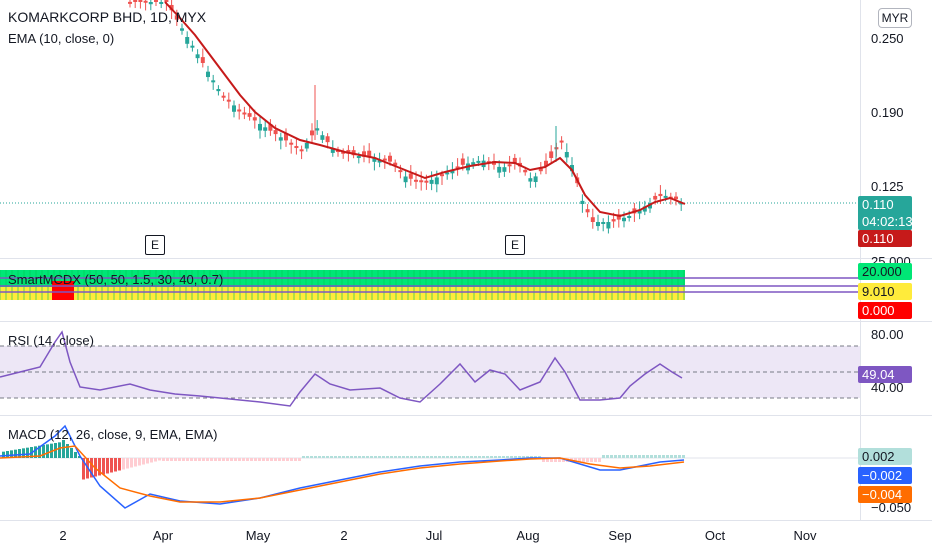 Image resolution: width=932 pixels, height=550 pixels. Describe the element at coordinates (342, 293) in the screenshot. I see `smartmcdx-yellow-area` at that location.